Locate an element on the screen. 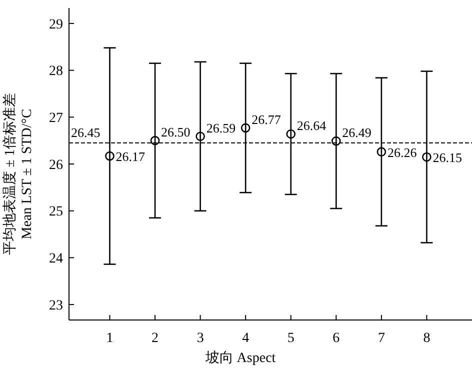 The width and height of the screenshot is (472, 372). data-label: 26.26 is located at coordinates (402, 152).